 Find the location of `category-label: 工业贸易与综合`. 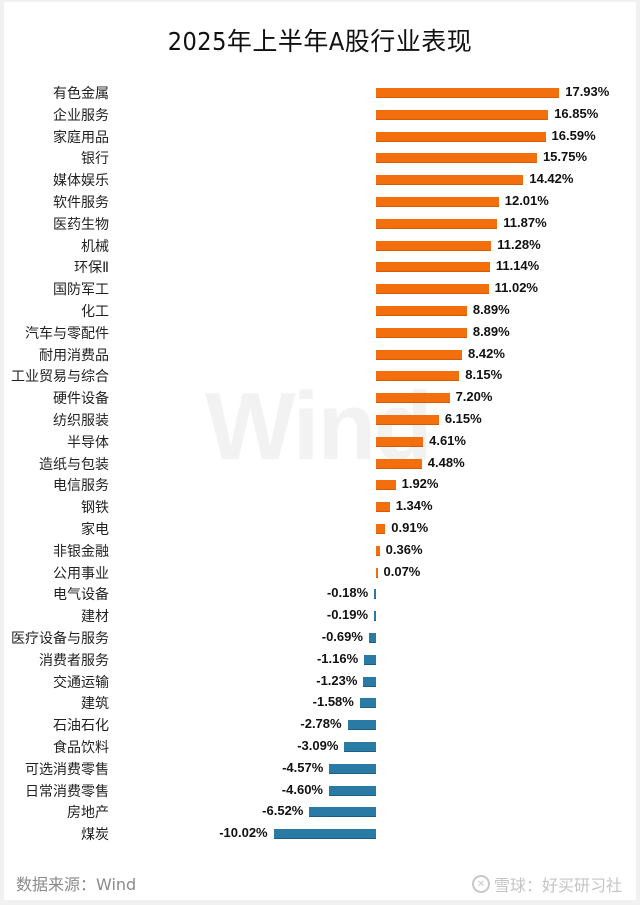

category-label: 工业贸易与综合 is located at coordinates (60, 377).